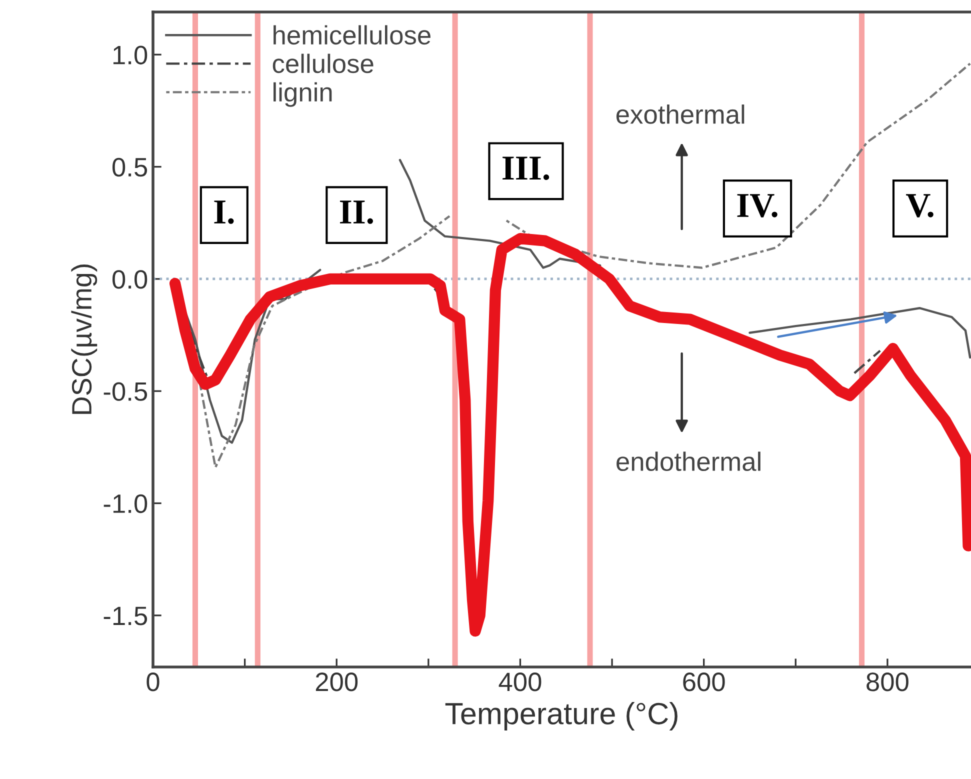  I want to click on x-tick-label: 800, so click(887, 682).